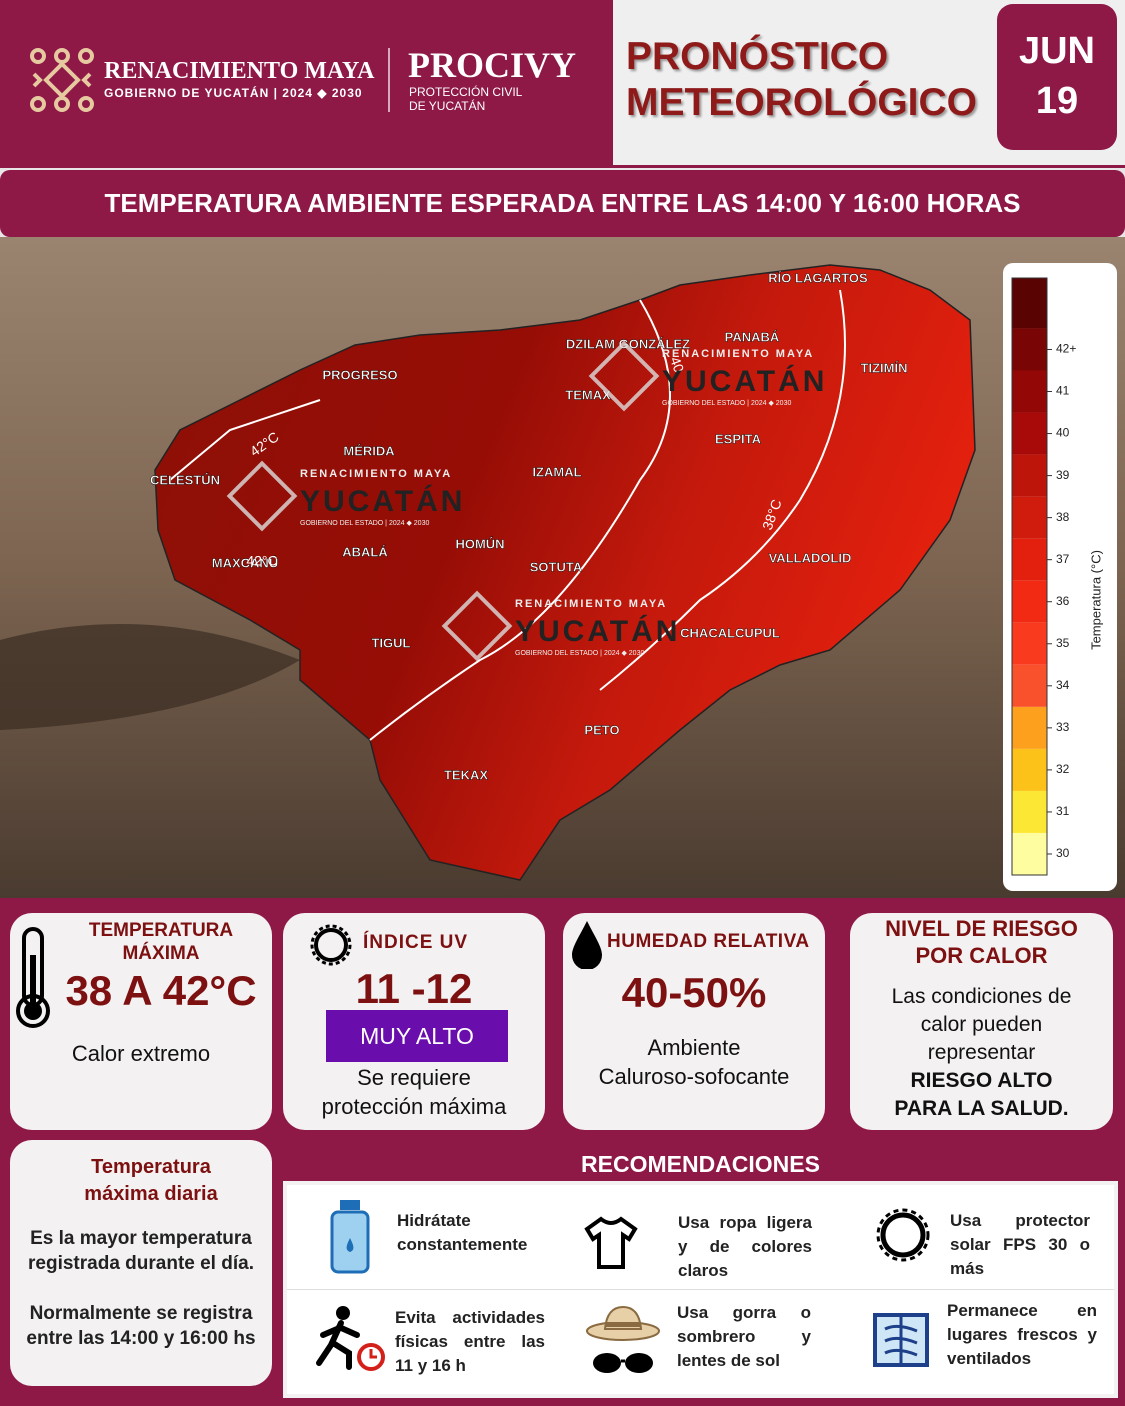 Image resolution: width=1125 pixels, height=1406 pixels. Describe the element at coordinates (1063, 517) in the screenshot. I see `colorbar-tick-label: 38` at that location.